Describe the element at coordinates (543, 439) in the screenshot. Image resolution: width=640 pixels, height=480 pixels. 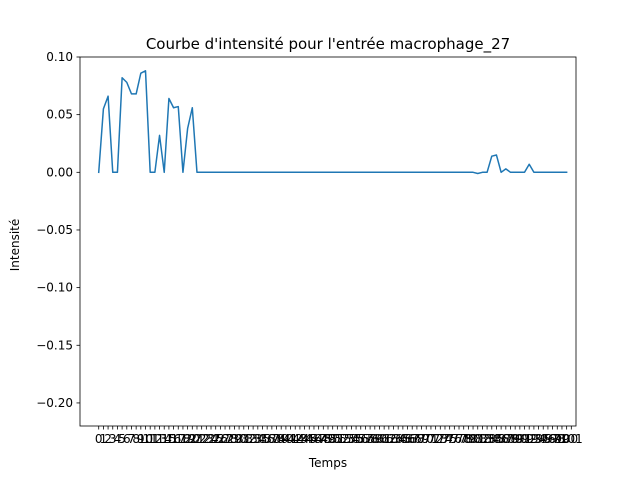
I see `x-tick-label: 95` at that location.